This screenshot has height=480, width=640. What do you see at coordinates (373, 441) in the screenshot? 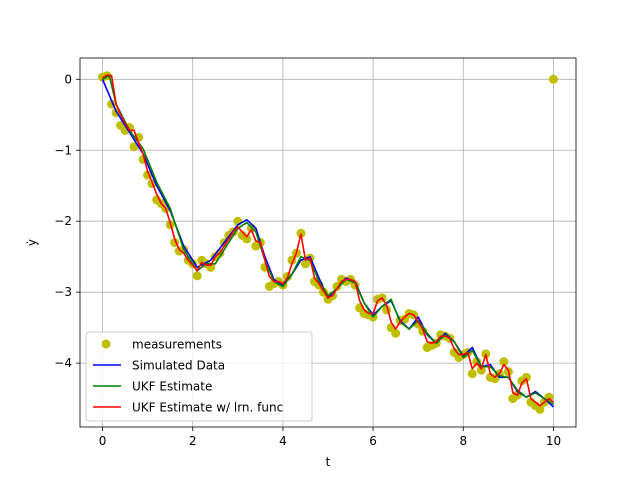
I see `x-tick-label: 6` at bounding box center [373, 441].